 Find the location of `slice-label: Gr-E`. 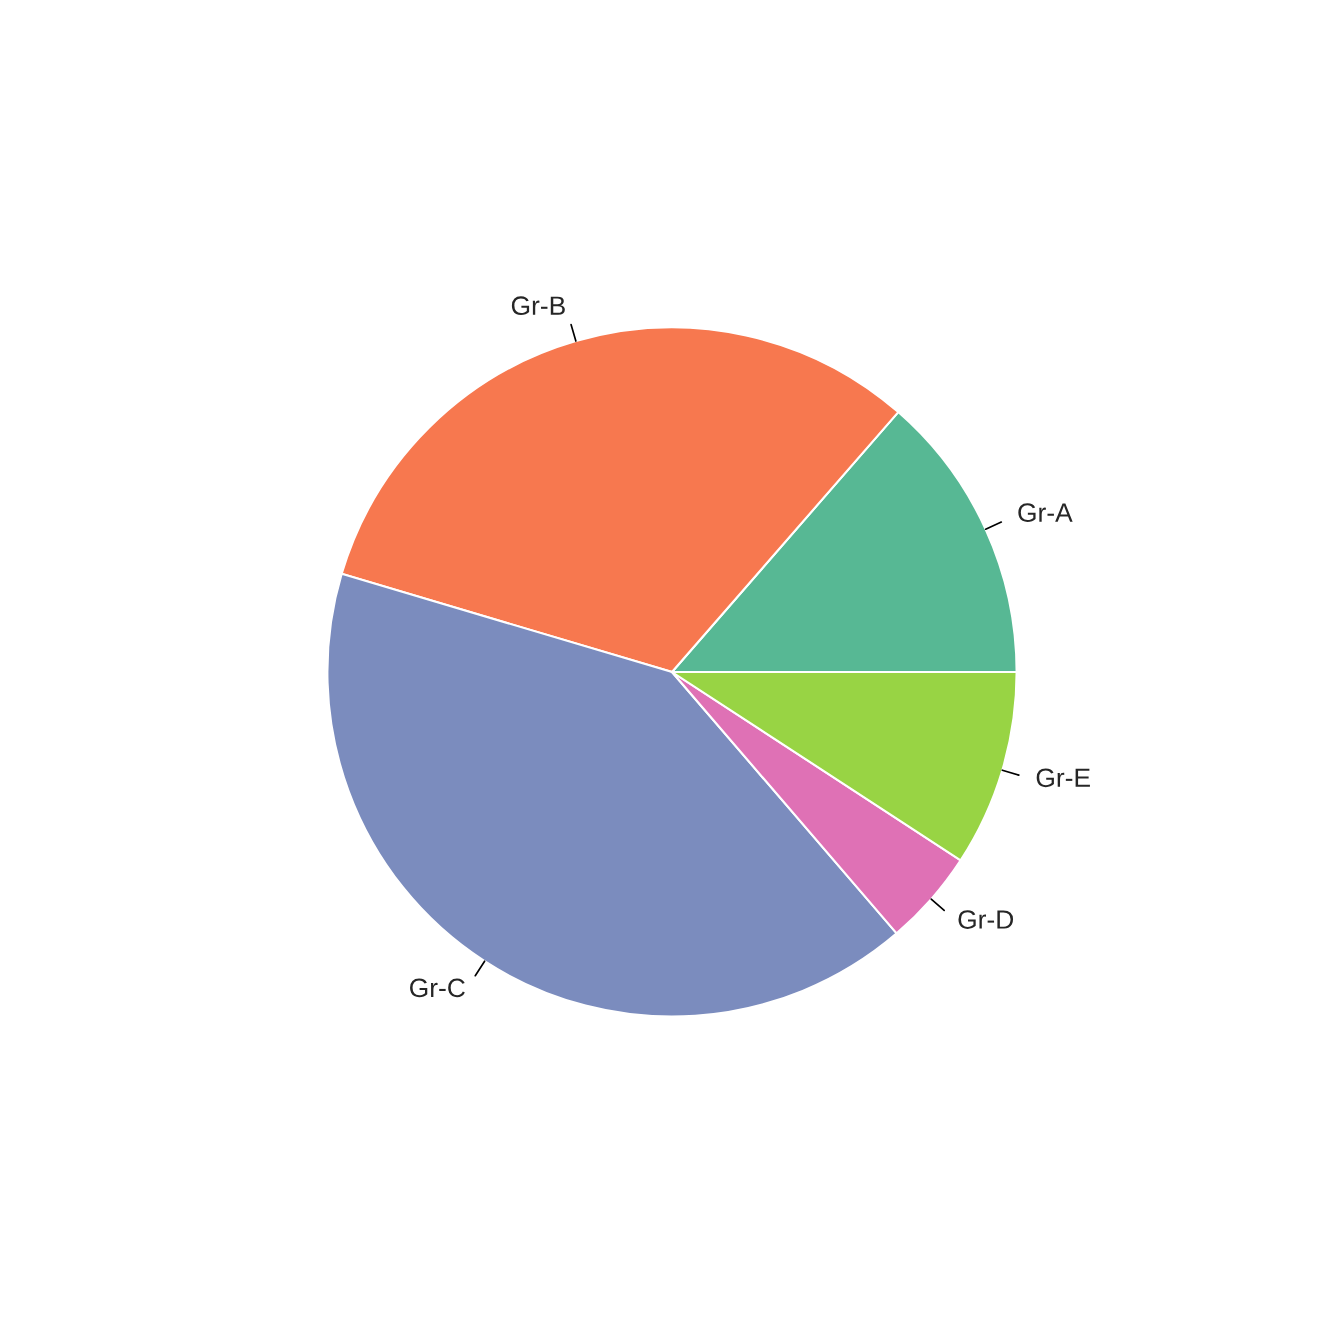

slice-label: Gr-E is located at coordinates (1063, 778).